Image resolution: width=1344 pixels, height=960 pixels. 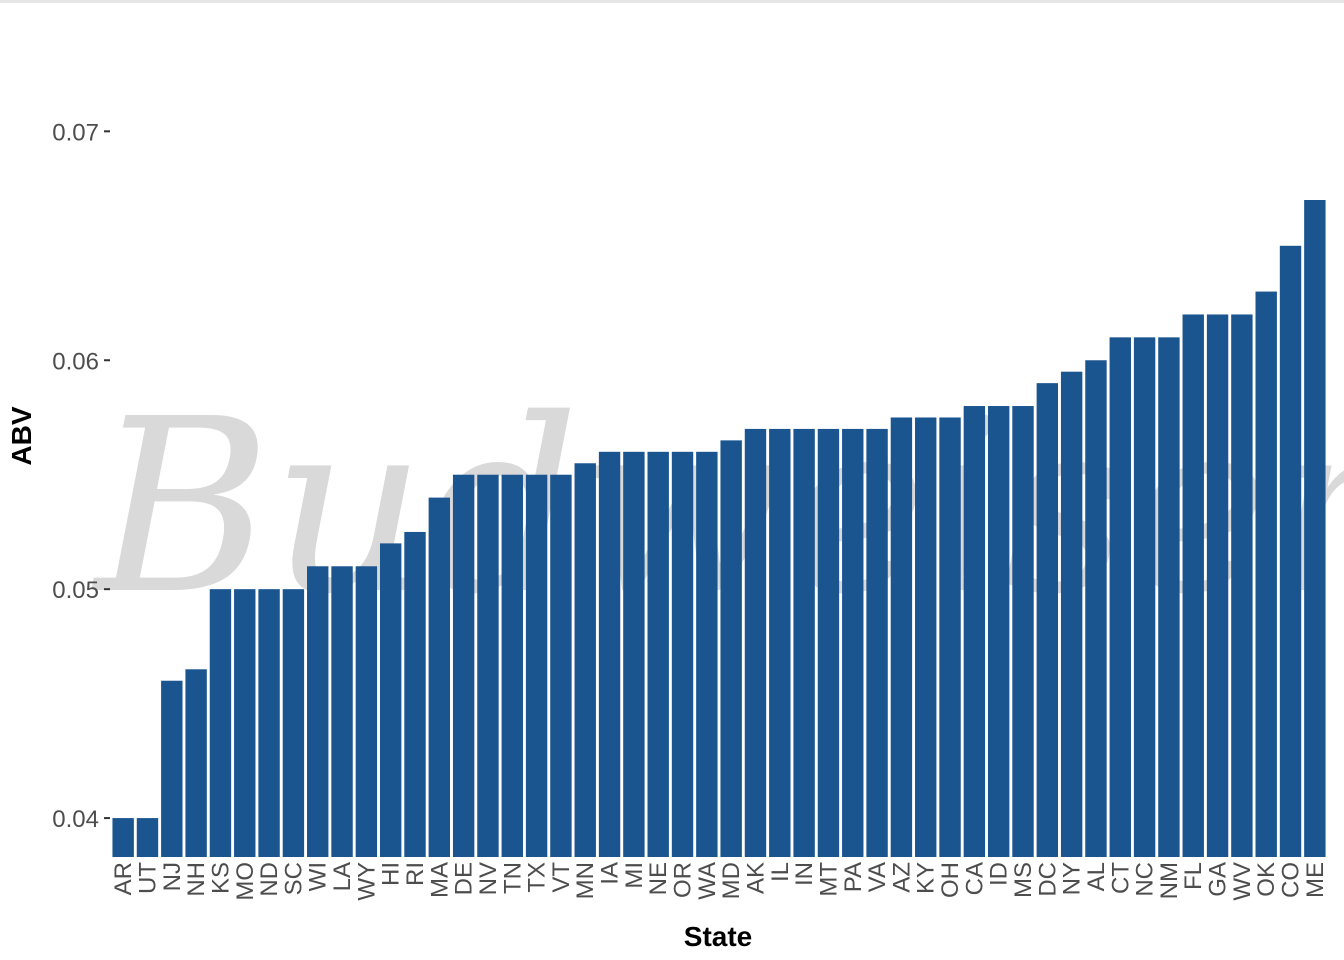 I want to click on bar-tn, so click(x=512, y=665).